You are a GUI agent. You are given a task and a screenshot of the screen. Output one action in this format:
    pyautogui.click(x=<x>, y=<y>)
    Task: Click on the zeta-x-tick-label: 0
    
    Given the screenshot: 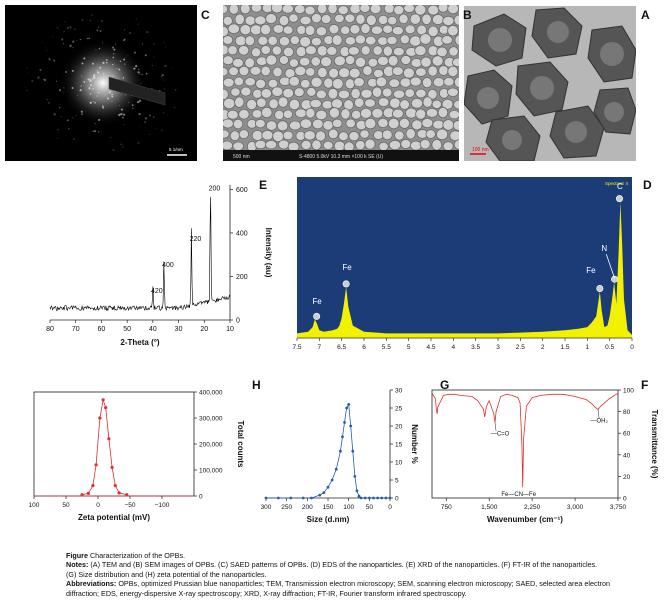 What is the action you would take?
    pyautogui.click(x=98, y=505)
    